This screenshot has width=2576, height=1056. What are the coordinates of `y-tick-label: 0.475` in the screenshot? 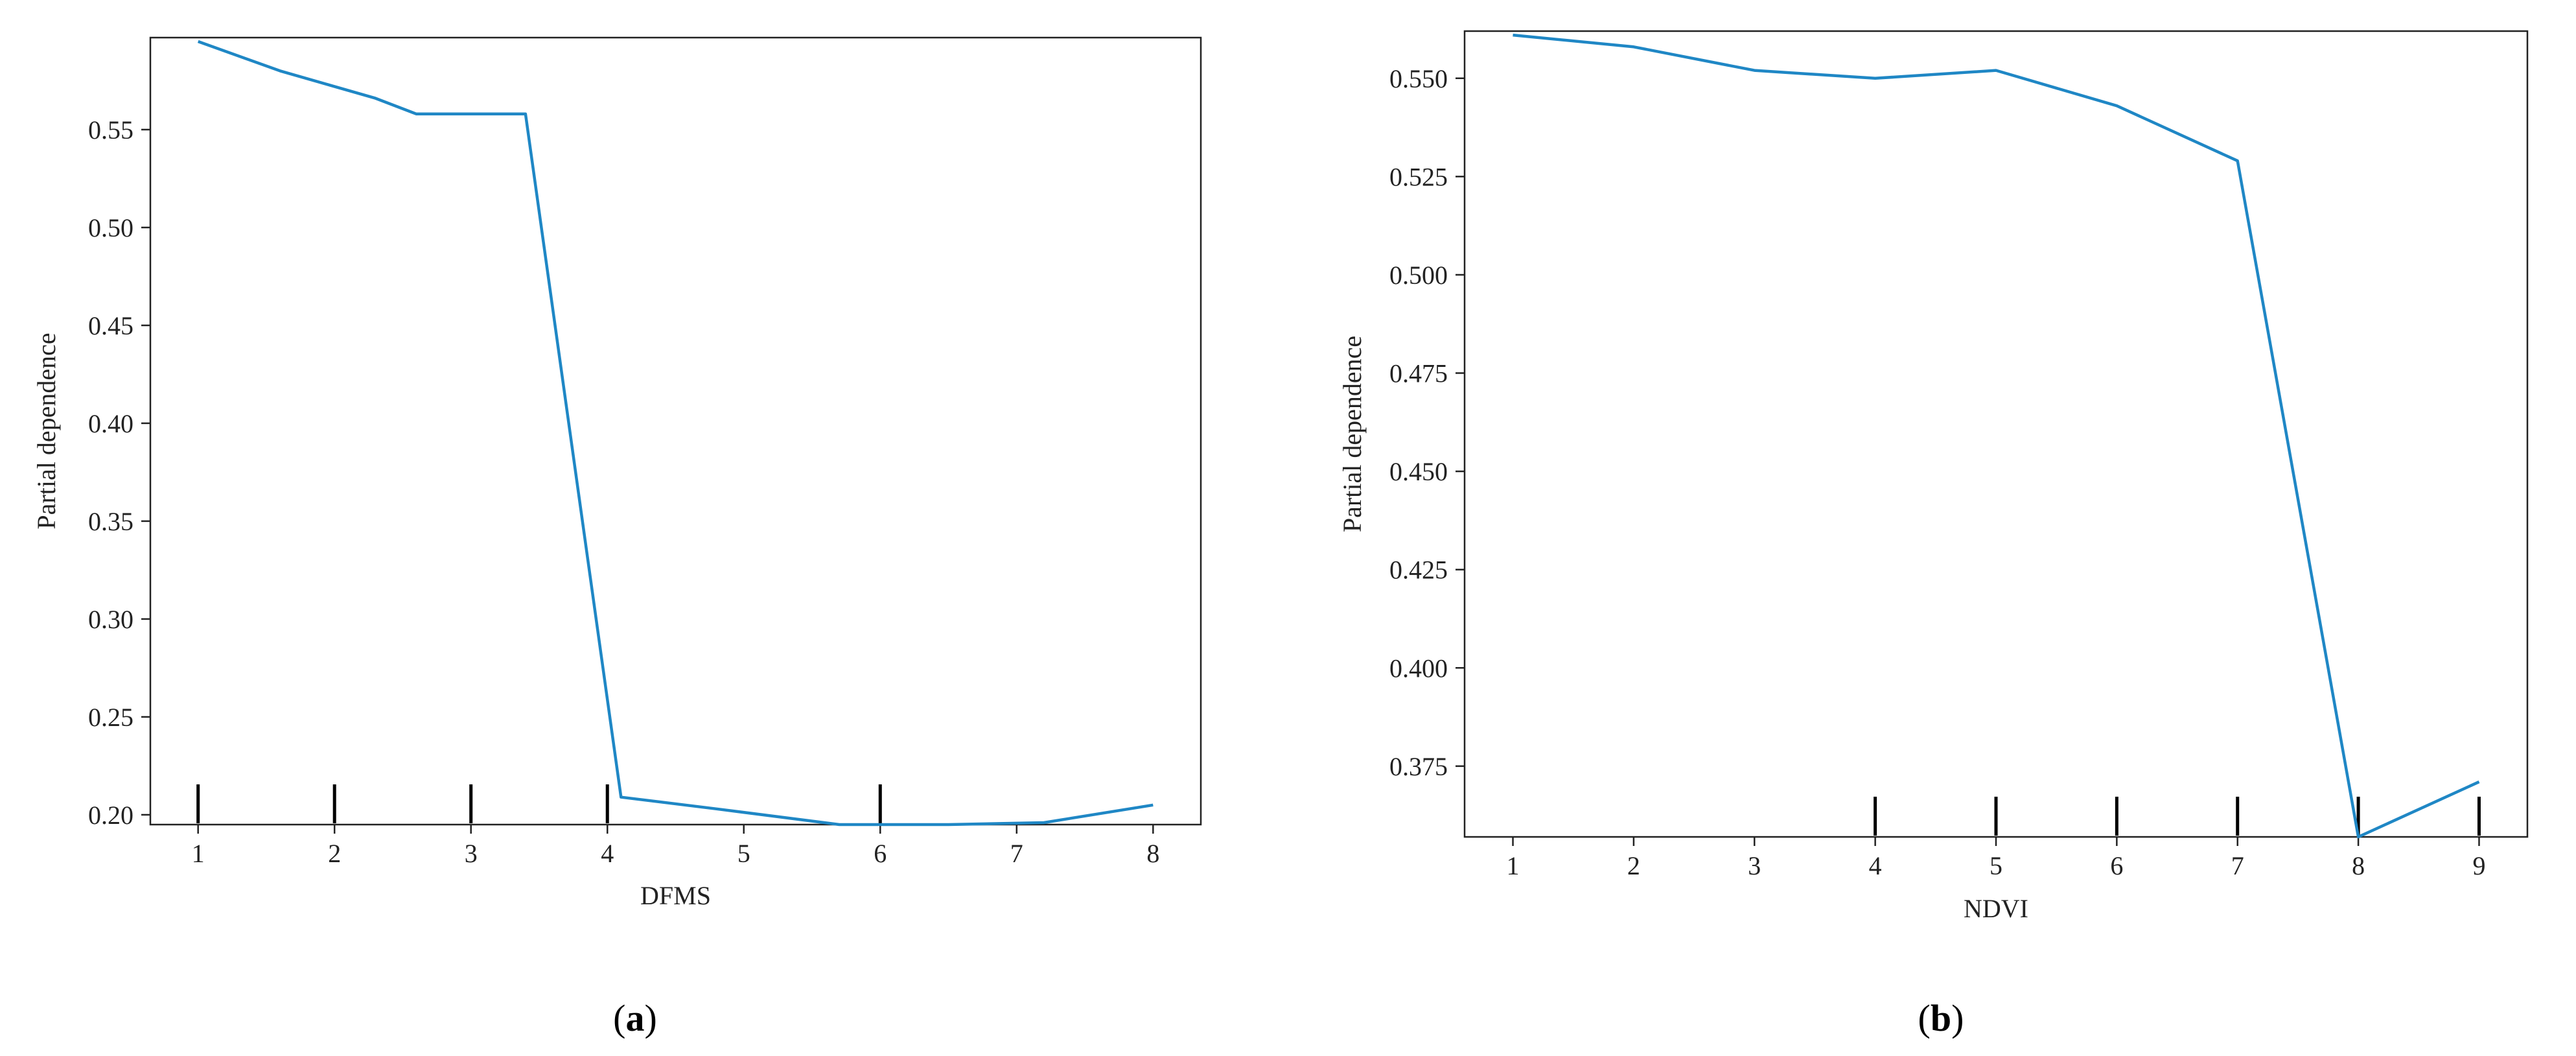 It's located at (1419, 374).